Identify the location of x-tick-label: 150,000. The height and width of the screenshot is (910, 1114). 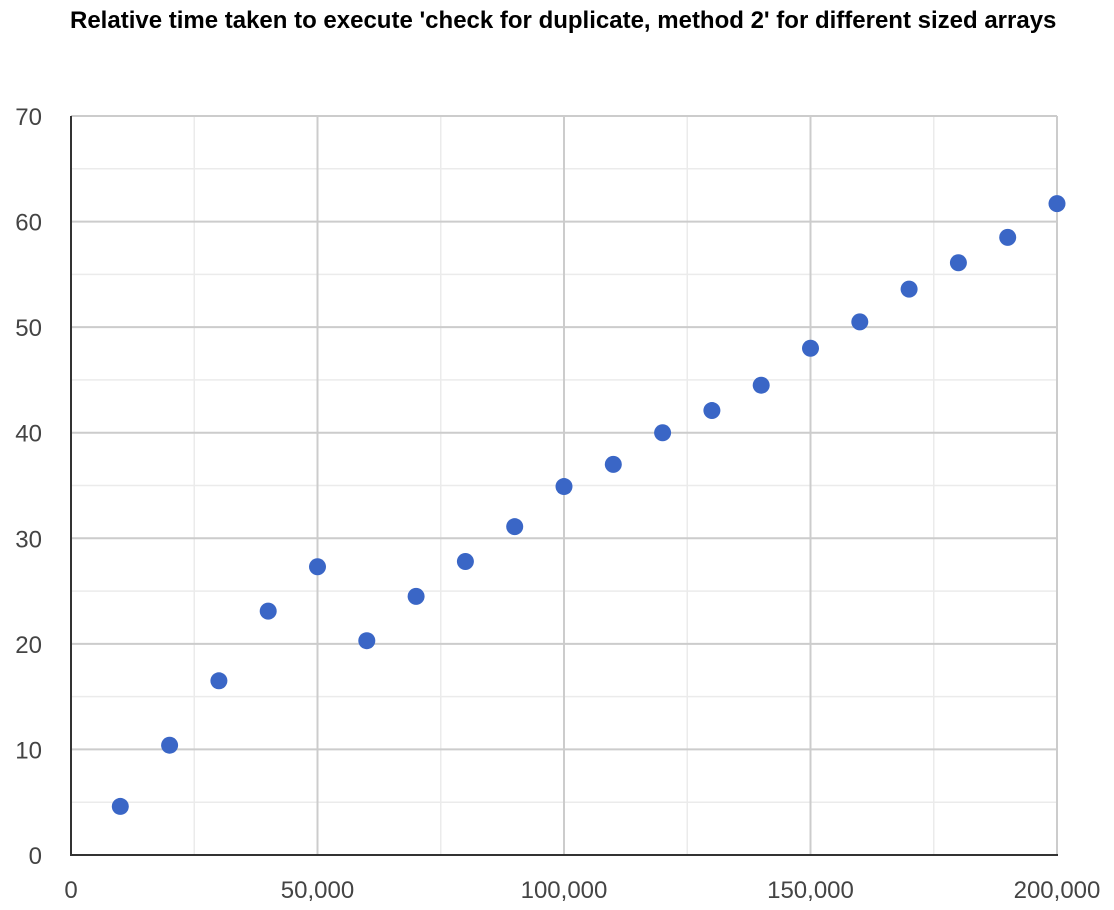
(810, 890).